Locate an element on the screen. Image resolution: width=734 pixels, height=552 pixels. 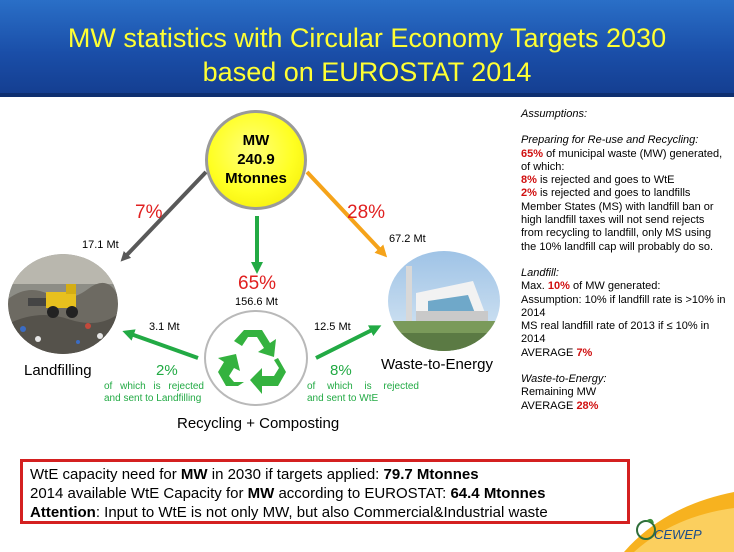
assumptions-heading: Assumptions: is located at coordinates (554, 114).